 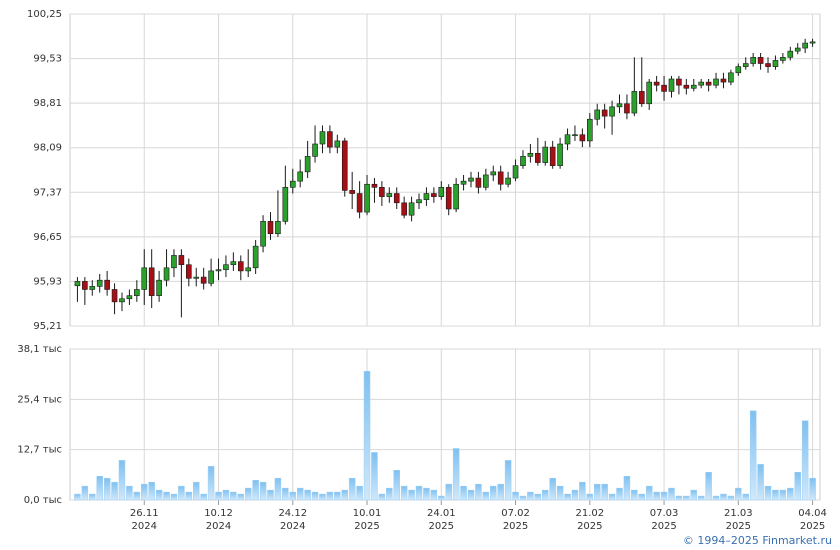 What do you see at coordinates (515, 520) in the screenshot?
I see `x-tick-label: 07.02 2025` at bounding box center [515, 520].